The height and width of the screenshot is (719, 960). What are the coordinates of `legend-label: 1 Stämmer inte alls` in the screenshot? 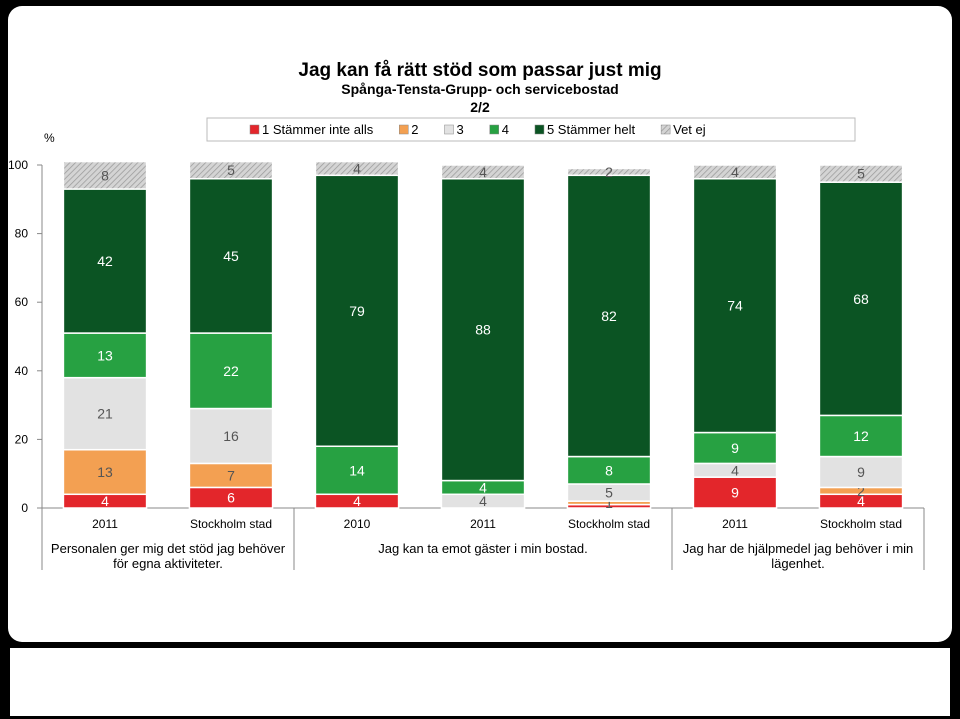 It's located at (318, 129).